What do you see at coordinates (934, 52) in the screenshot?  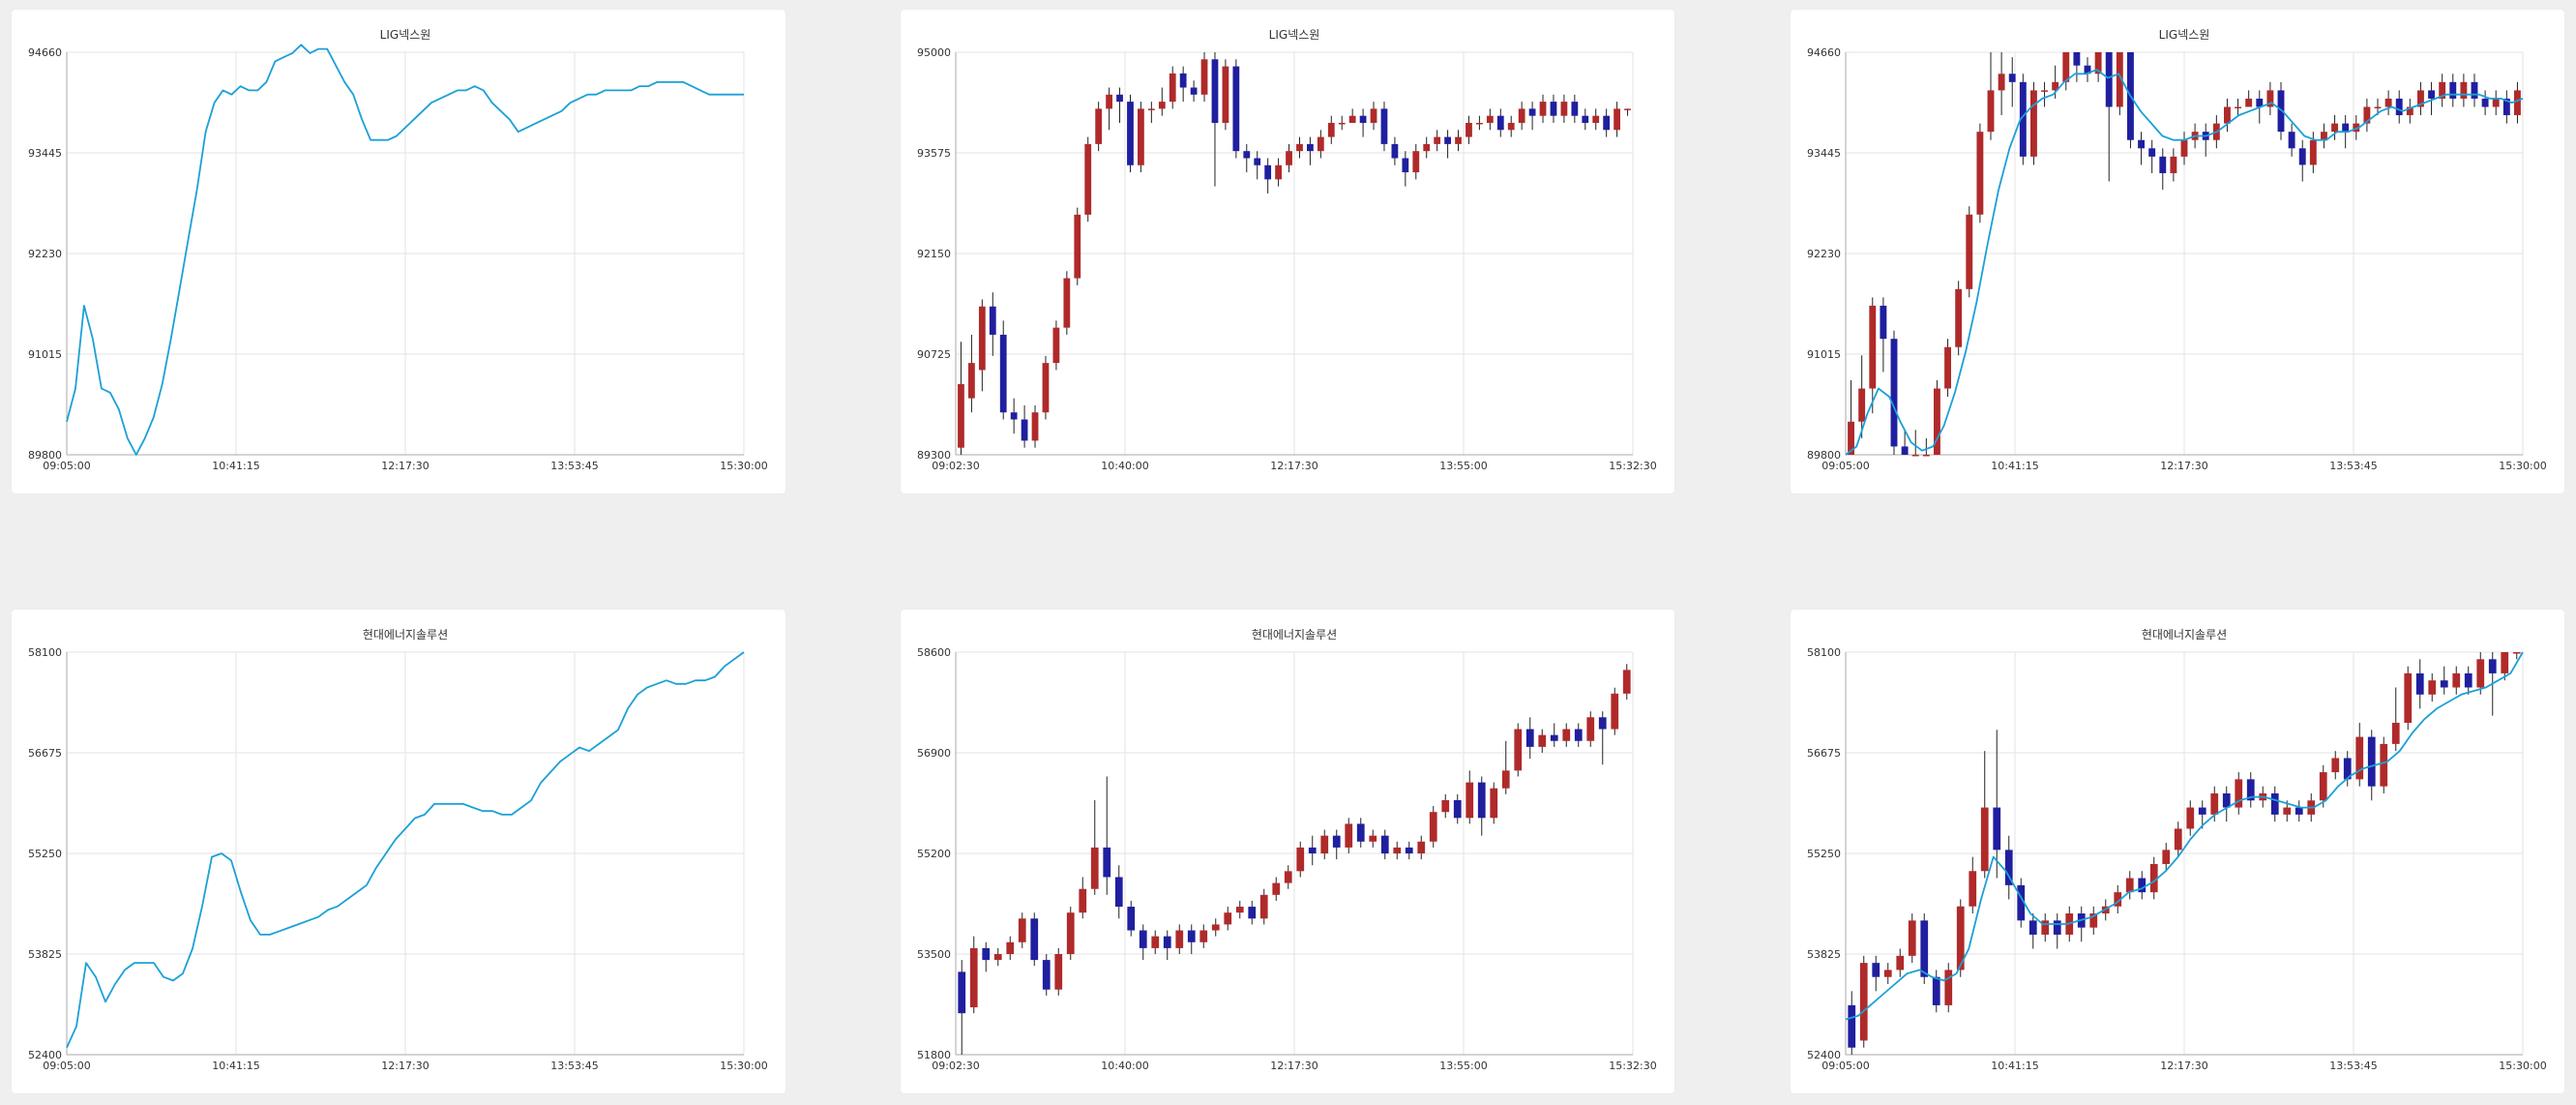 I see `y-tick-label: 95000` at bounding box center [934, 52].